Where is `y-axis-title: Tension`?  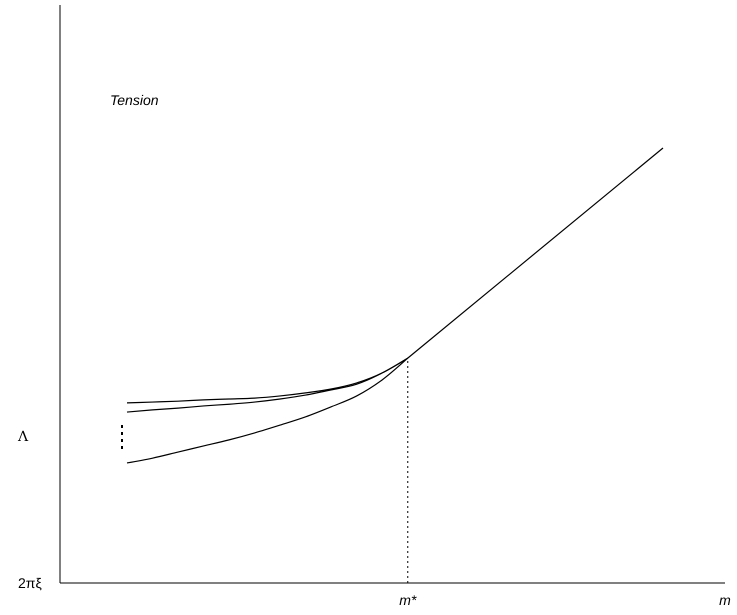 y-axis-title: Tension is located at coordinates (134, 100).